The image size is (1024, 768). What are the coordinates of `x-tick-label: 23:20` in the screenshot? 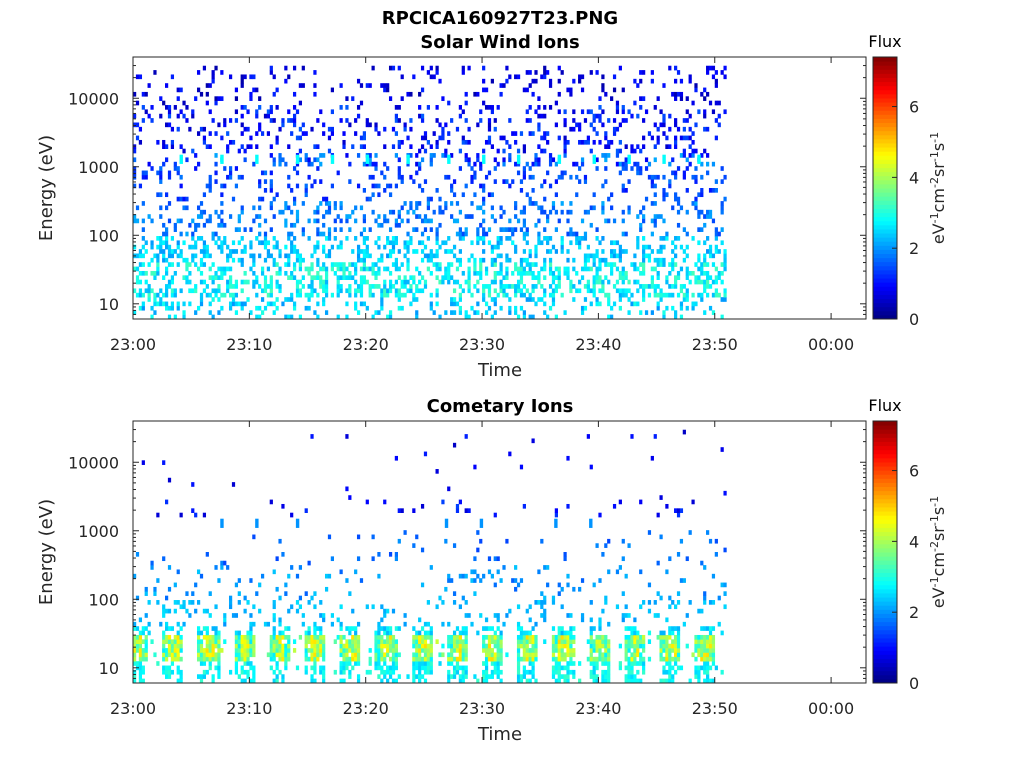 It's located at (366, 344).